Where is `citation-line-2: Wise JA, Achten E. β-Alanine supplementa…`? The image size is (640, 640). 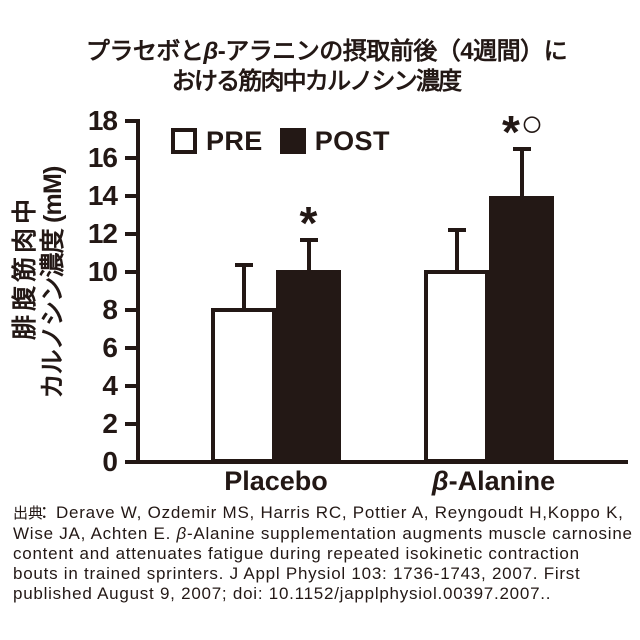 citation-line-2: Wise JA, Achten E. β-Alanine supplementa… is located at coordinates (323, 533).